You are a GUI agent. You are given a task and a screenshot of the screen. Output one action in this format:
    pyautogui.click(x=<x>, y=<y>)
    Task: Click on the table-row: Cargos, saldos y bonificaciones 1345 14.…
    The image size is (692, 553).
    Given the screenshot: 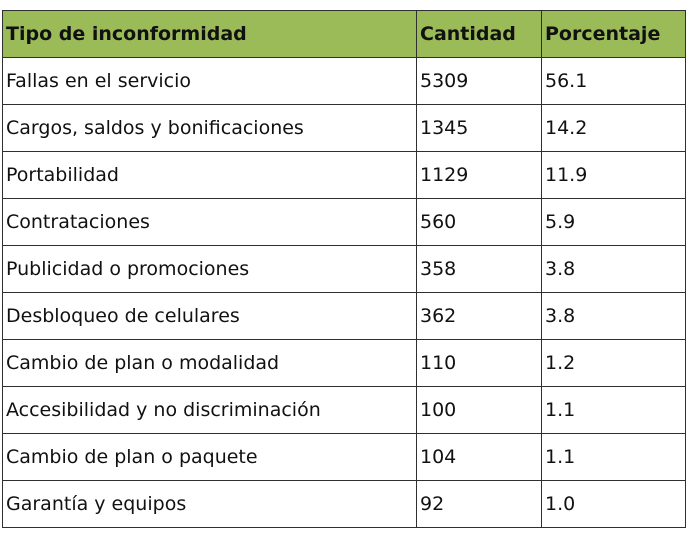 What is the action you would take?
    pyautogui.click(x=344, y=128)
    